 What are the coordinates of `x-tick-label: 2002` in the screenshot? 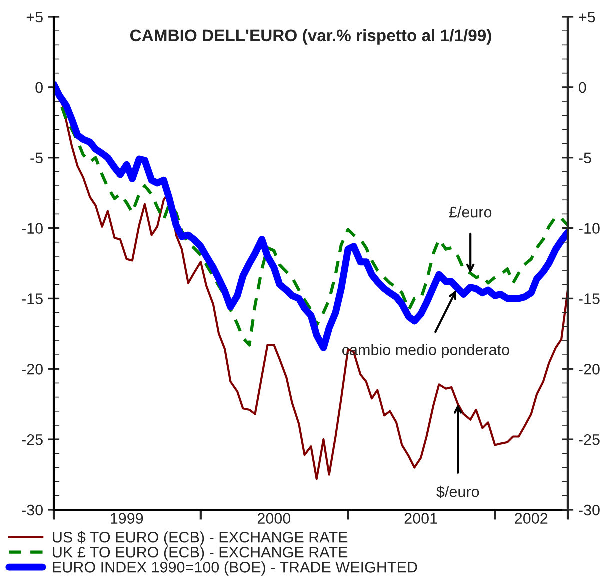 It's located at (531, 518).